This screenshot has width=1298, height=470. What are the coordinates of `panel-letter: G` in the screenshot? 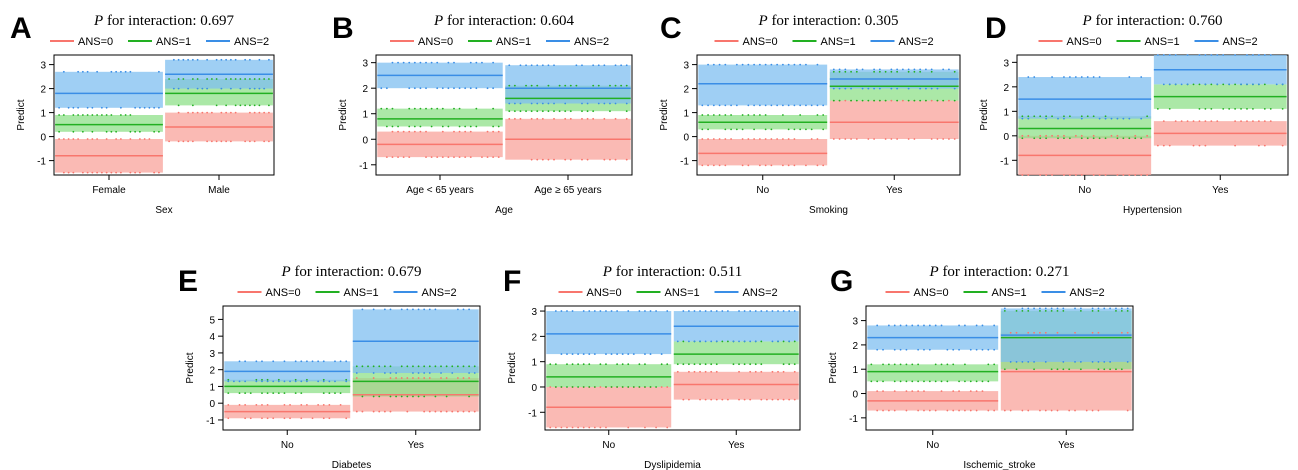 It's located at (841, 281).